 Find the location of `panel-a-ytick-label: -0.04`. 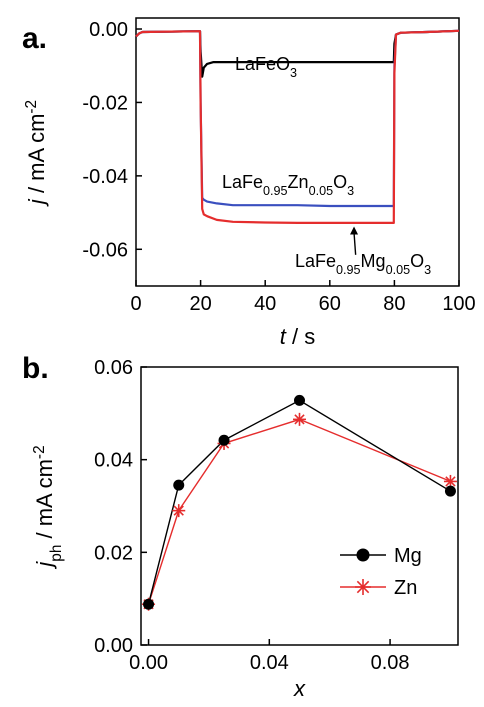

panel-a-ytick-label: -0.04 is located at coordinates (105, 177).